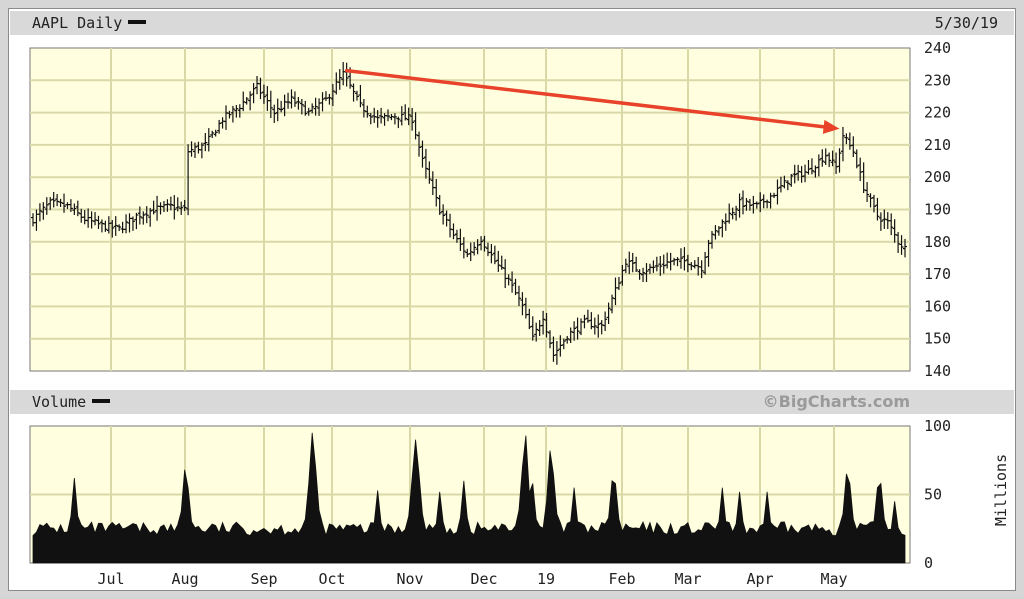 The width and height of the screenshot is (1024, 599). What do you see at coordinates (759, 579) in the screenshot?
I see `x-tick-label: Apr` at bounding box center [759, 579].